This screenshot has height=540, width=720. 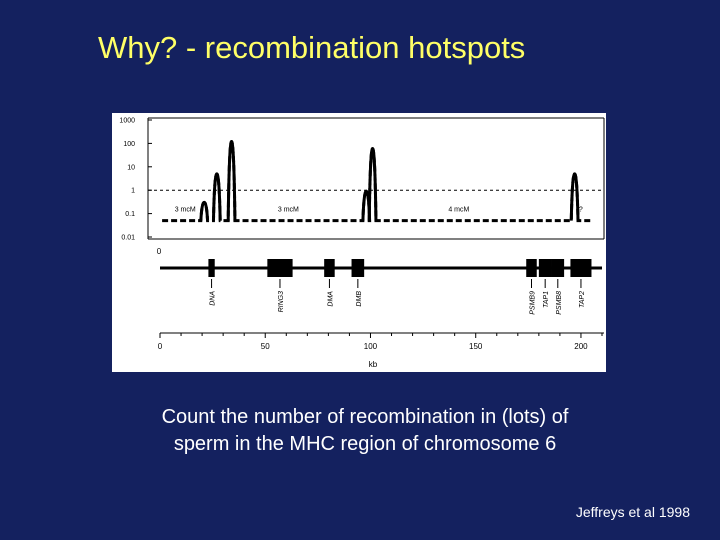 What do you see at coordinates (213, 298) in the screenshot?
I see `gene-label: DNA` at bounding box center [213, 298].